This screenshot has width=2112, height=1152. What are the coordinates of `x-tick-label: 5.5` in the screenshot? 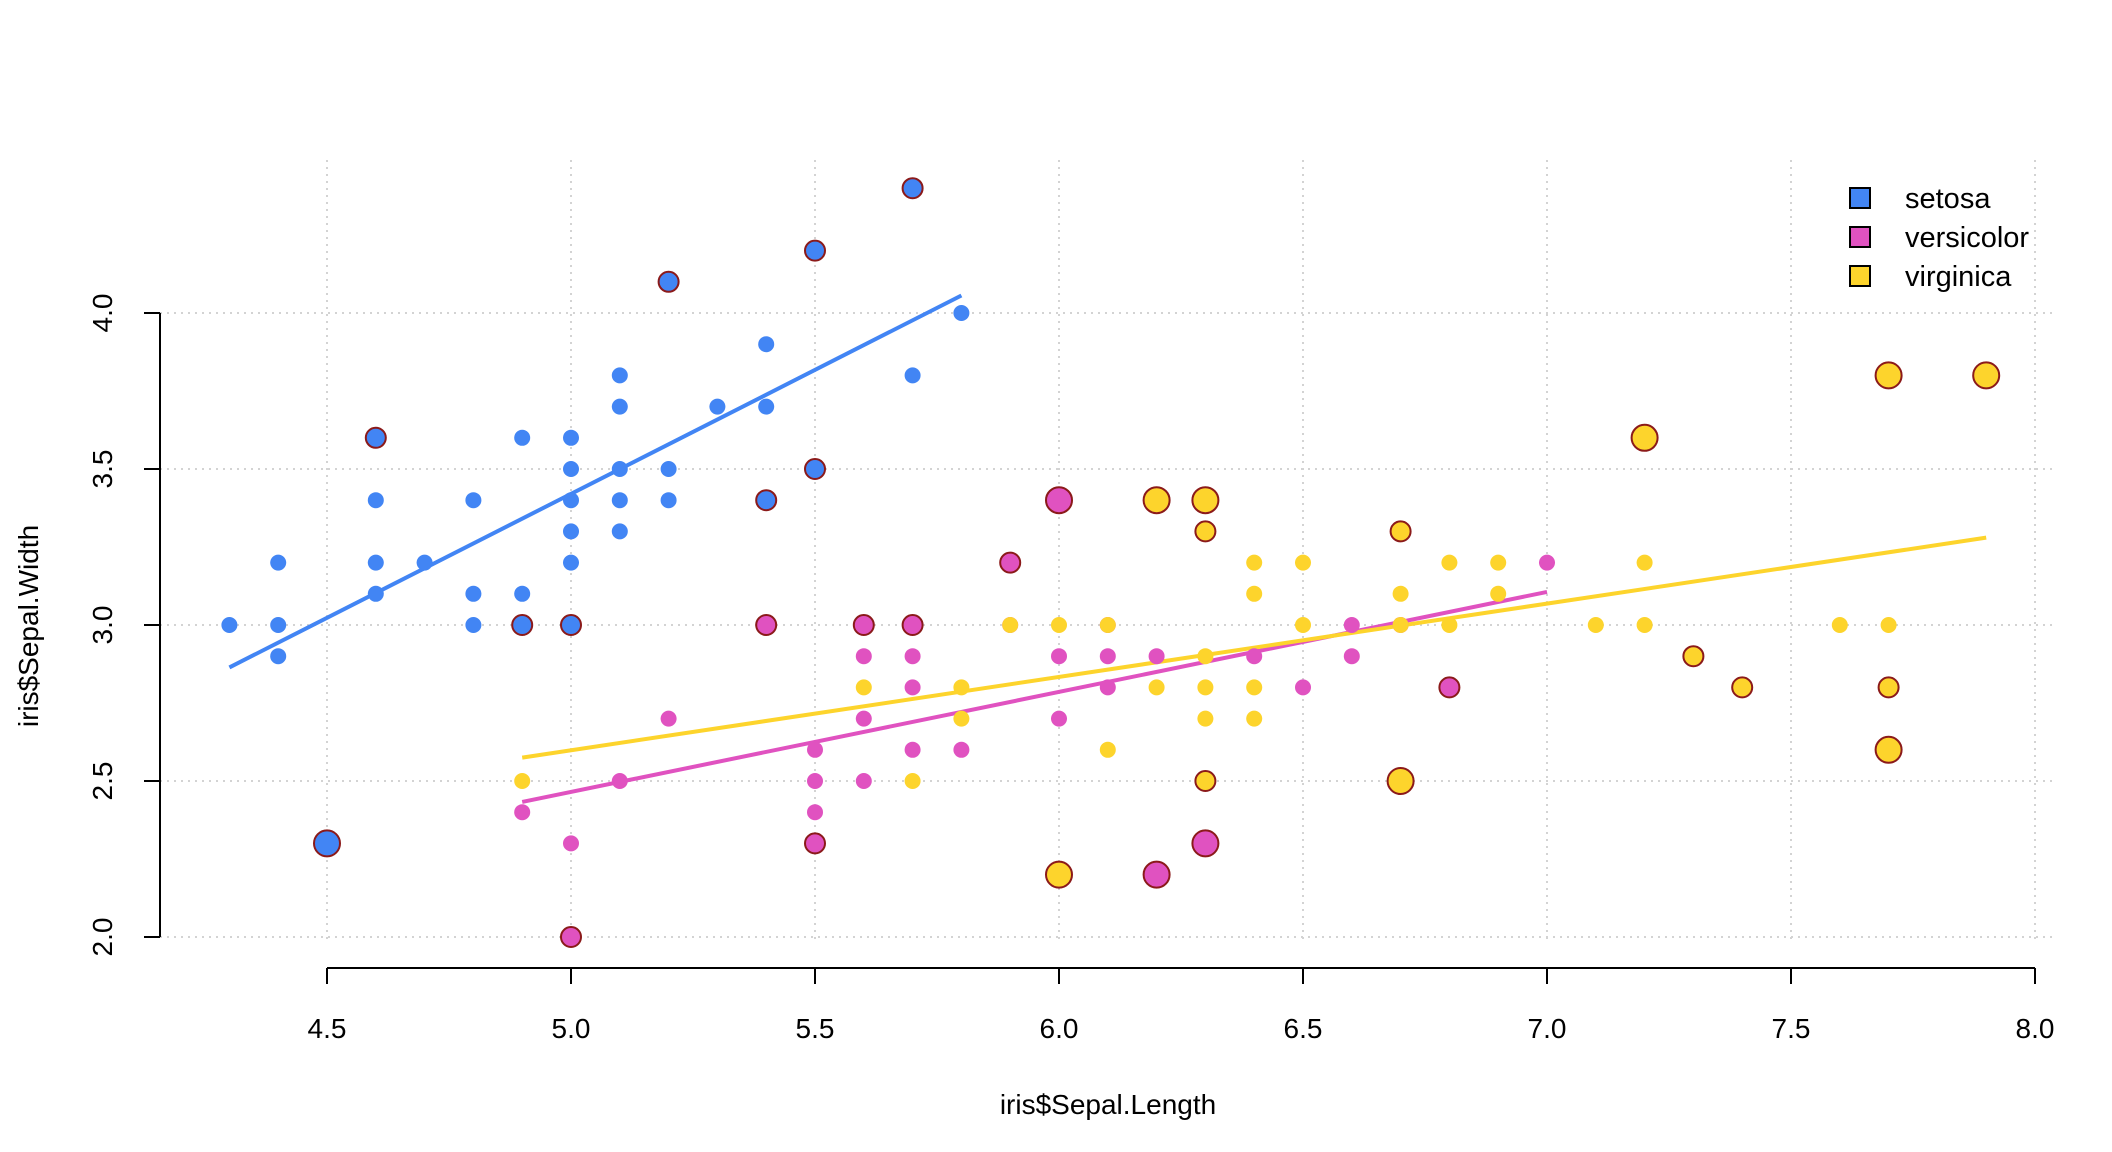 It's located at (815, 1028).